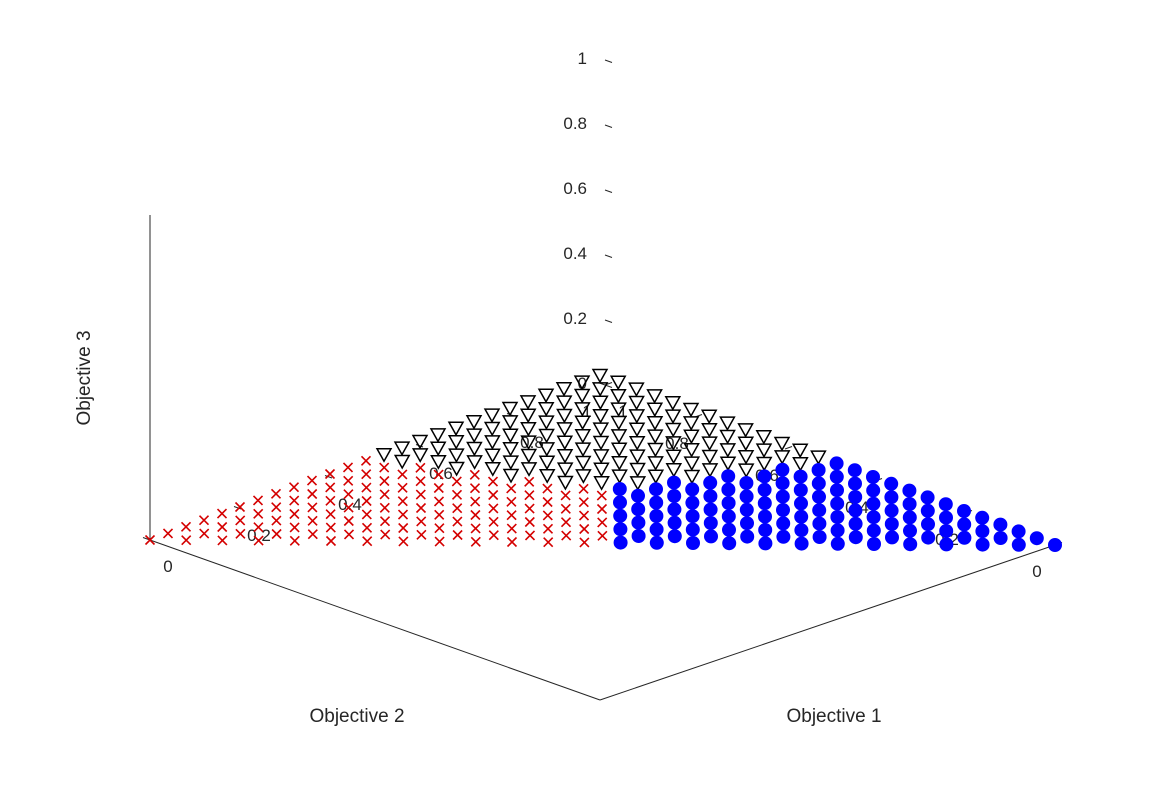 This screenshot has height=787, width=1160. Describe the element at coordinates (328, 477) in the screenshot. I see `objective-1-tick` at that location.